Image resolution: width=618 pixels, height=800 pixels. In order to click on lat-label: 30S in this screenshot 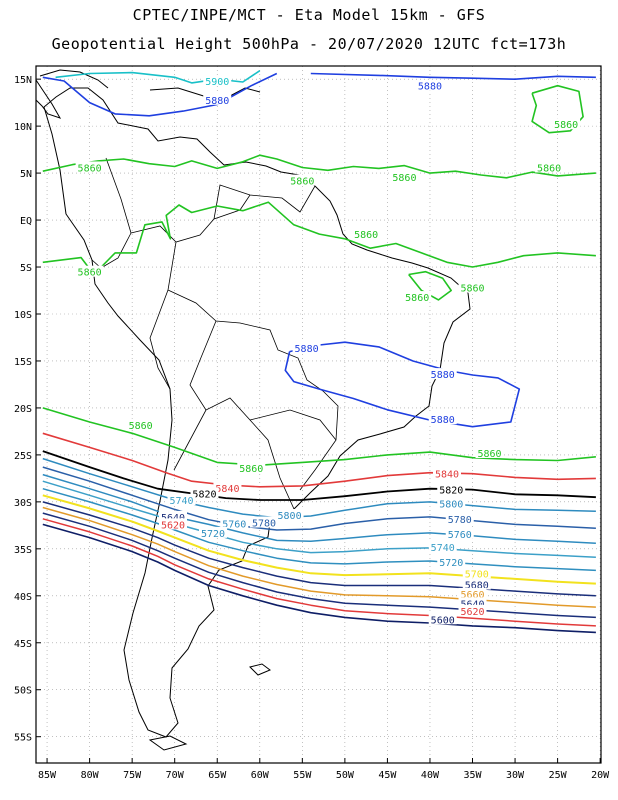, I will do `click(23, 503)`.